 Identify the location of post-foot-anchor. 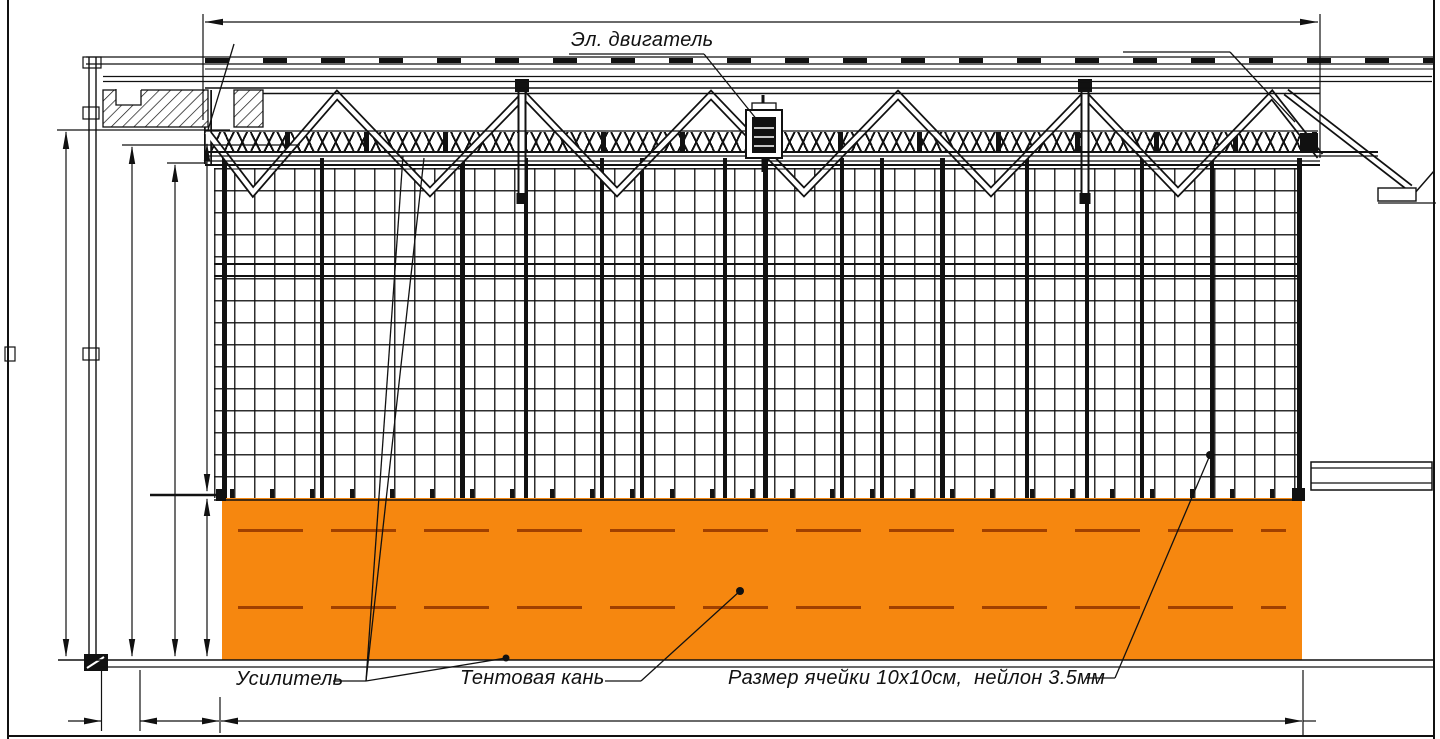
(96, 662).